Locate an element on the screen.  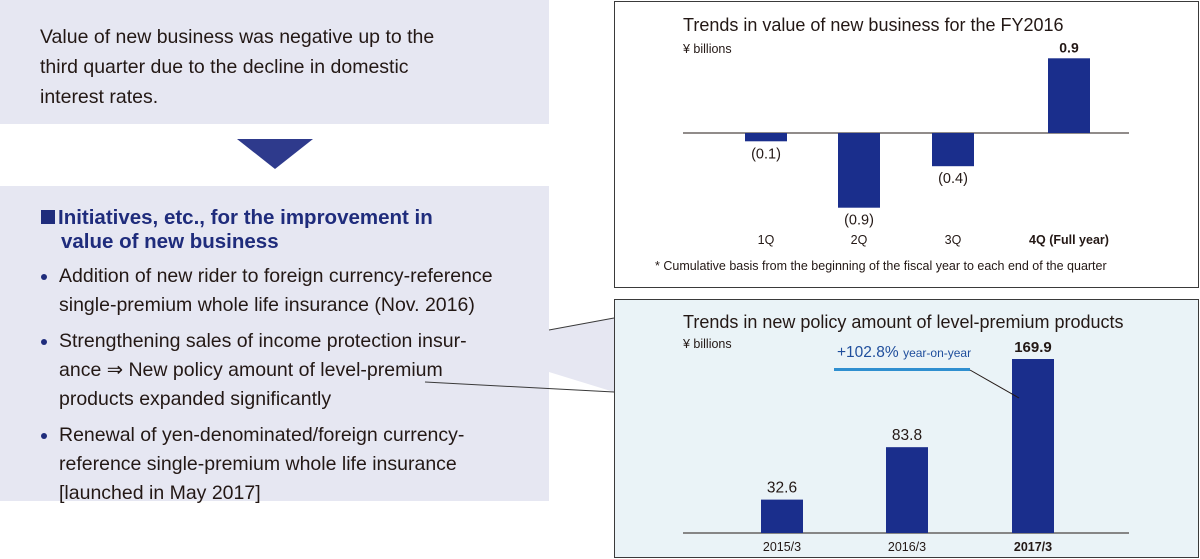
tick-label: 1Q is located at coordinates (766, 240).